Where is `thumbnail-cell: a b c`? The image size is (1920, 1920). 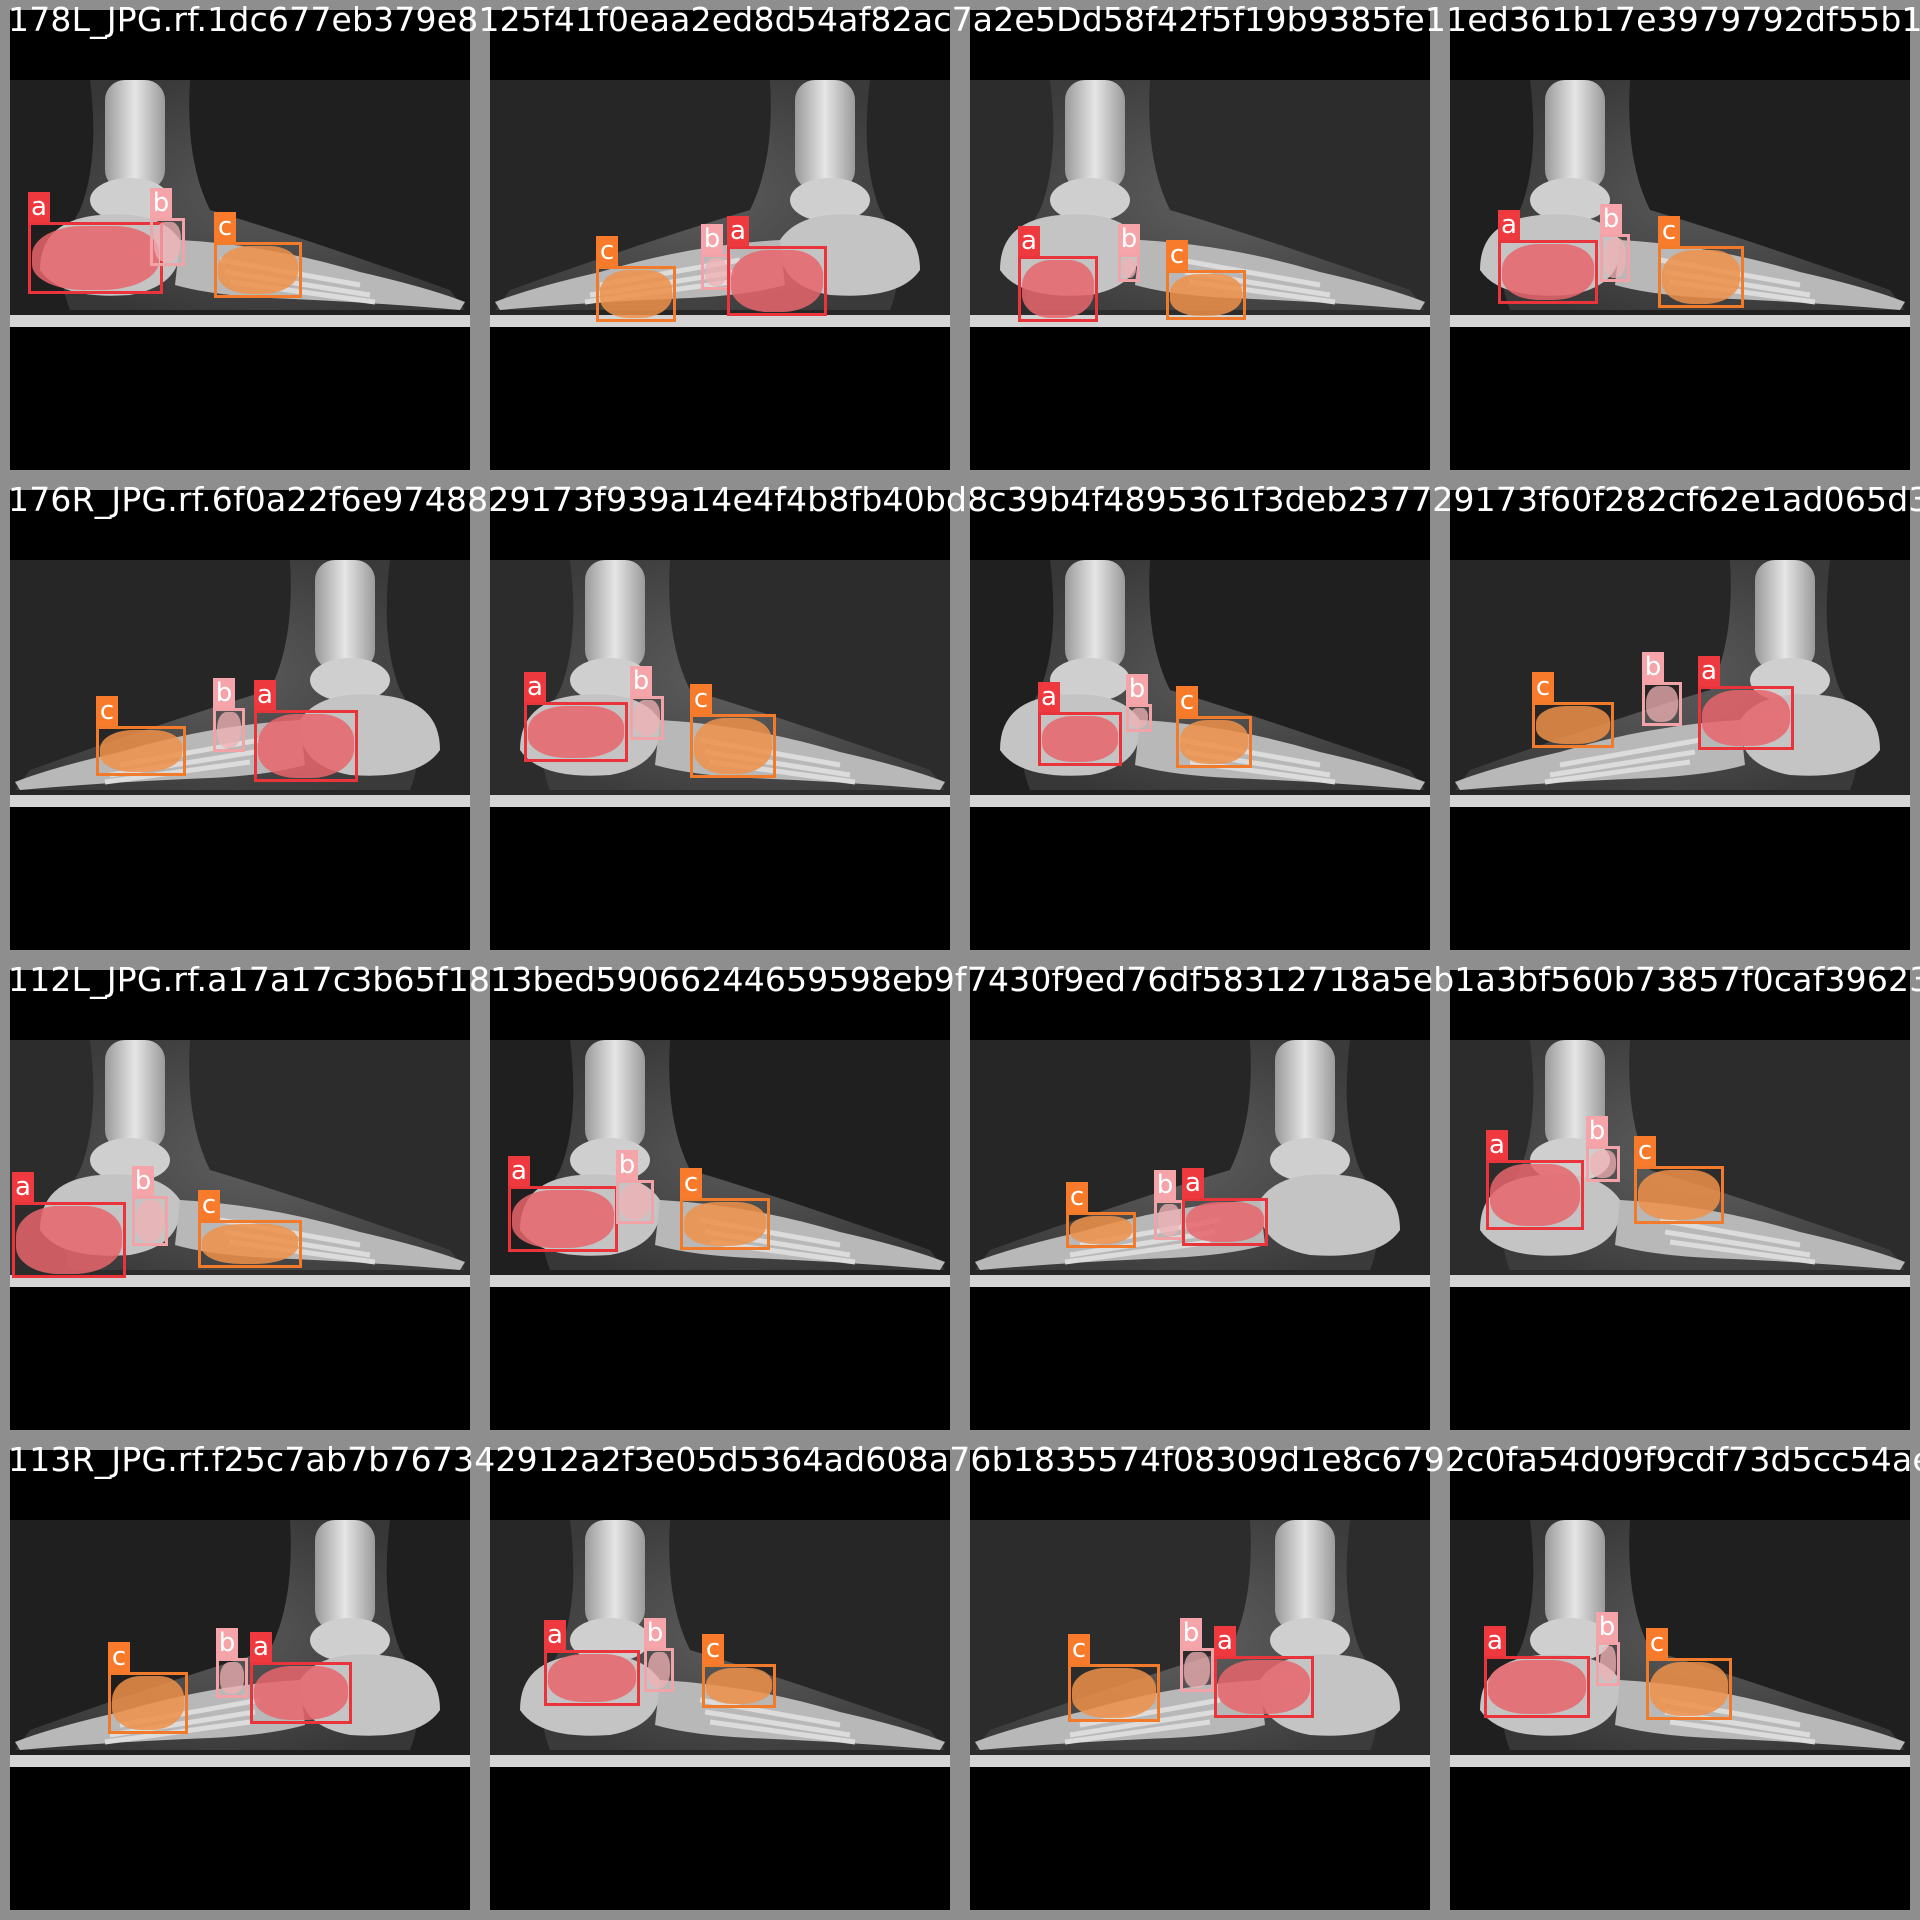 thumbnail-cell: a b c is located at coordinates (1680, 240).